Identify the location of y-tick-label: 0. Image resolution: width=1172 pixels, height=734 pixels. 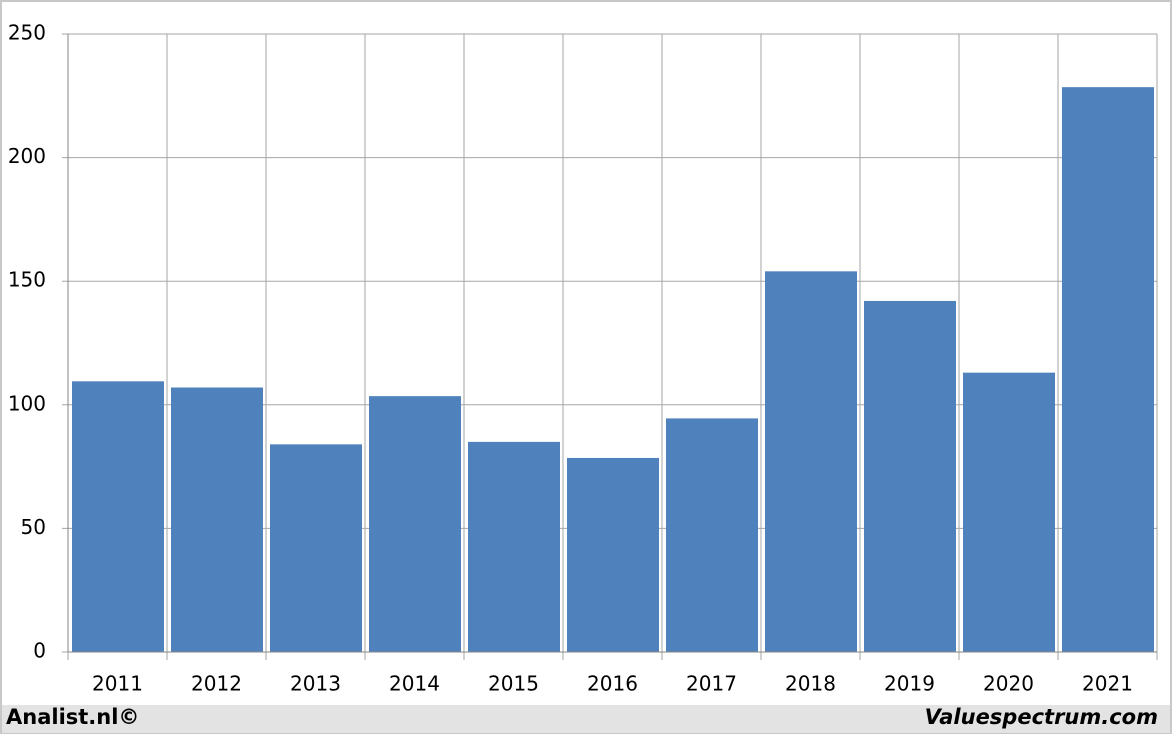
(39, 651).